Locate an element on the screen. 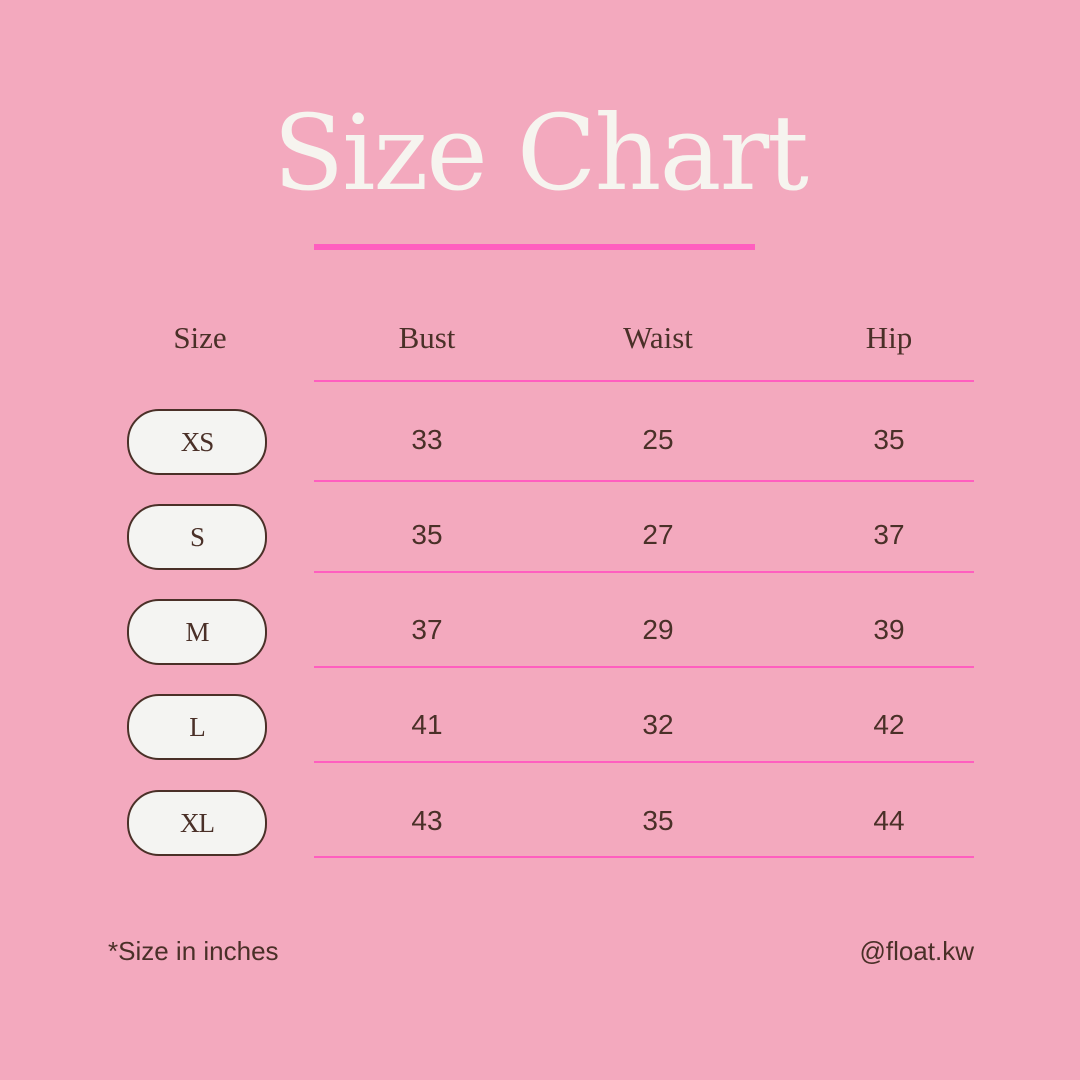 The image size is (1080, 1080). bust-cell: 37 is located at coordinates (427, 629).